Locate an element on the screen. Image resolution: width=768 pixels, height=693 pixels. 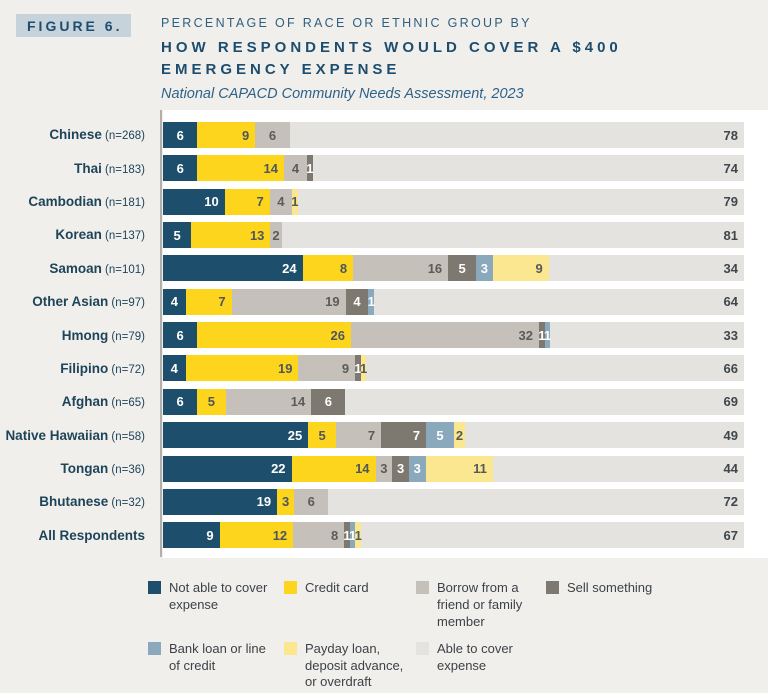
segment-not_able: 22 is located at coordinates (227, 468).